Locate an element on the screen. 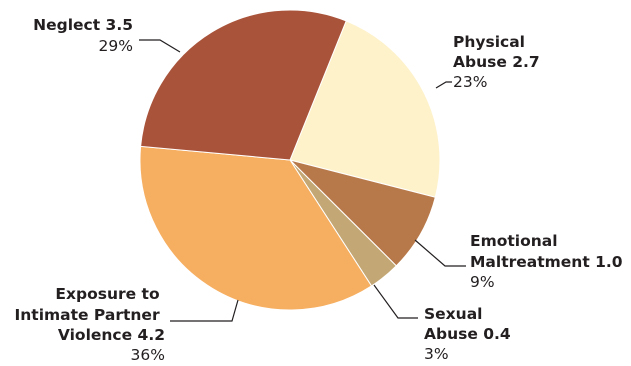 The image size is (631, 366). leader-line-physical-abuse is located at coordinates (443, 85).